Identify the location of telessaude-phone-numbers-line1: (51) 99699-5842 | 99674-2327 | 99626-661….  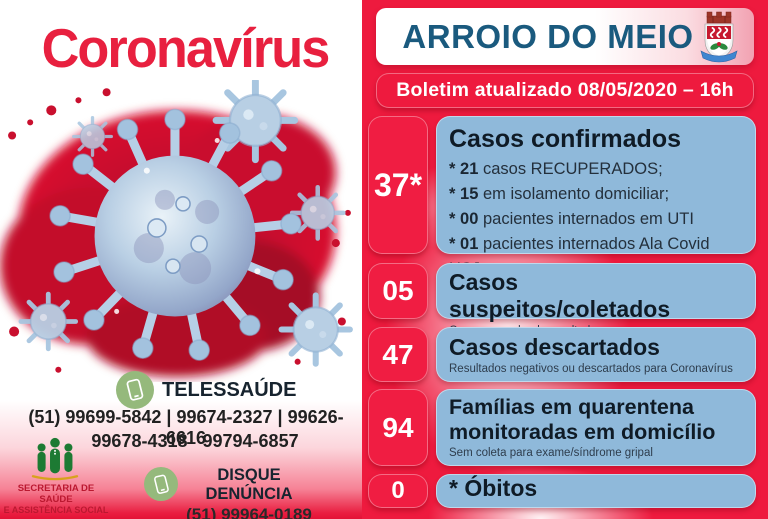
(186, 427).